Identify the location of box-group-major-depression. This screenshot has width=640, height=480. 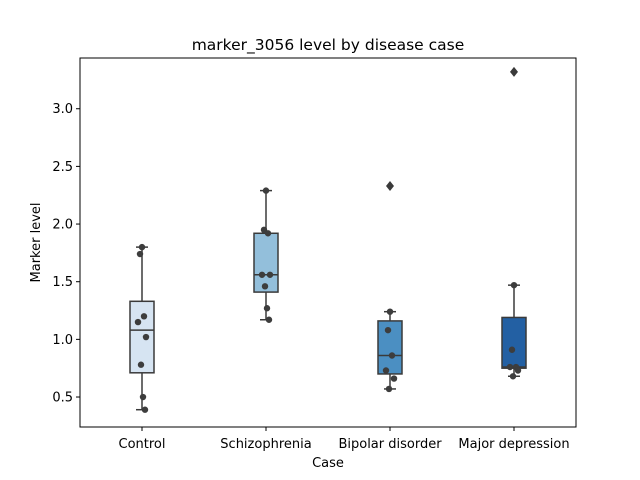
(514, 223).